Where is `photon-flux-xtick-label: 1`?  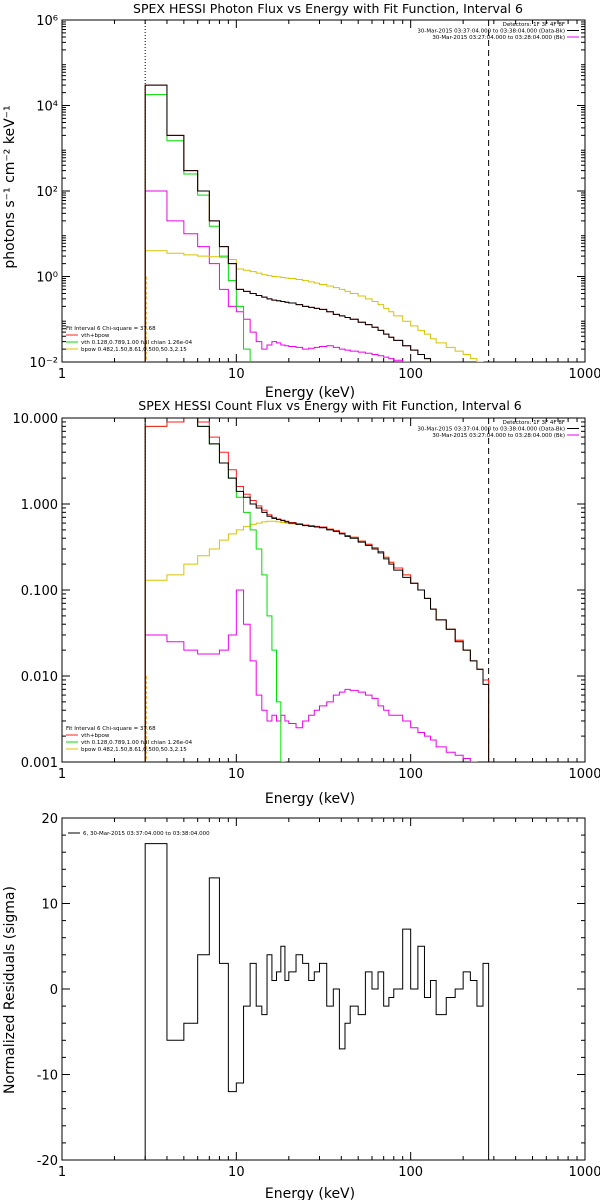 photon-flux-xtick-label: 1 is located at coordinates (62, 374).